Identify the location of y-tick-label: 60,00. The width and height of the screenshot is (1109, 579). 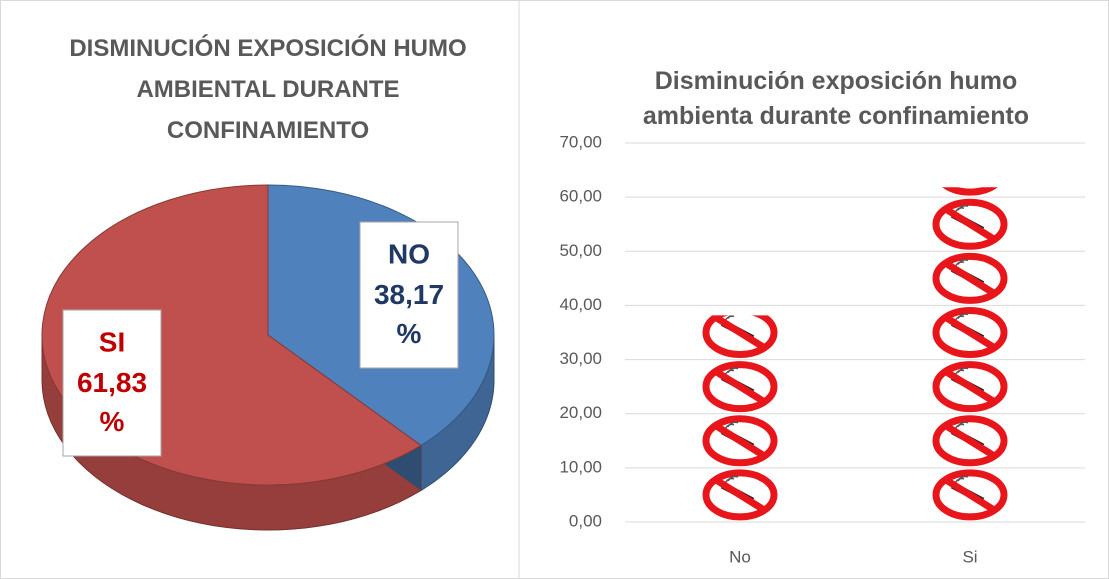
(580, 196).